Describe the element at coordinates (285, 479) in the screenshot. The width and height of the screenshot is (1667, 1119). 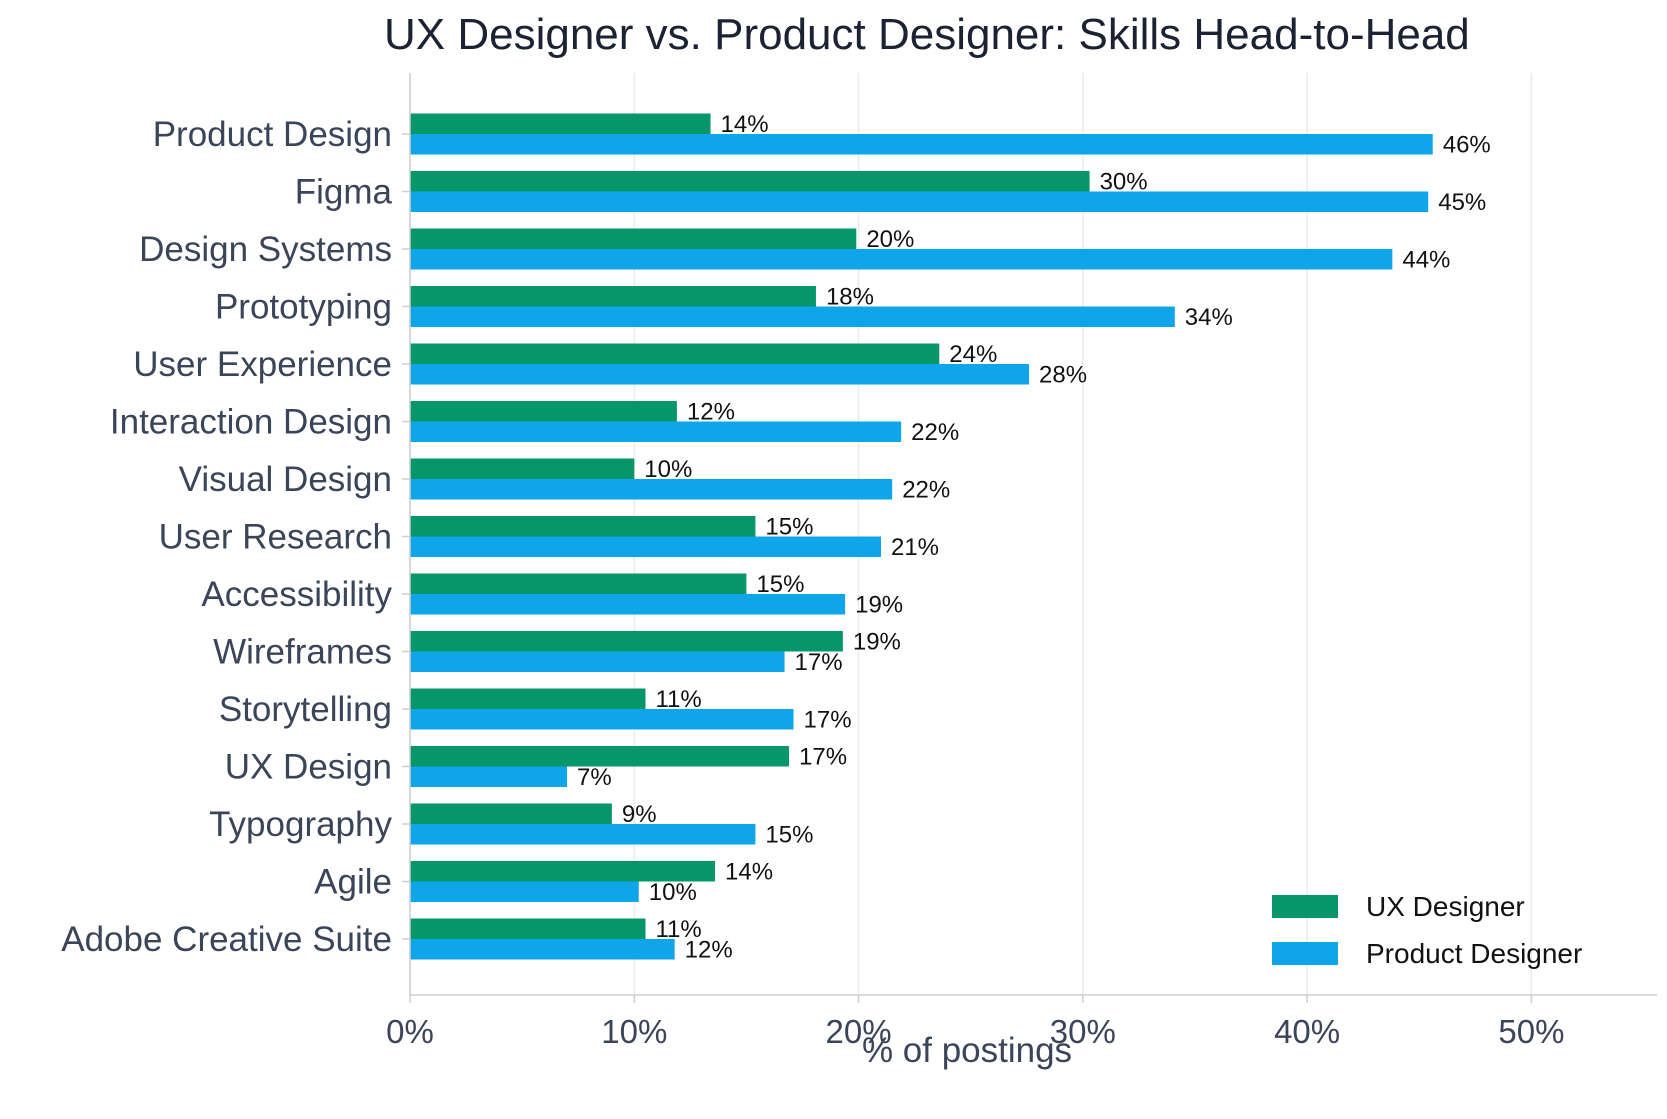
I see `category-label: Visual Design` at that location.